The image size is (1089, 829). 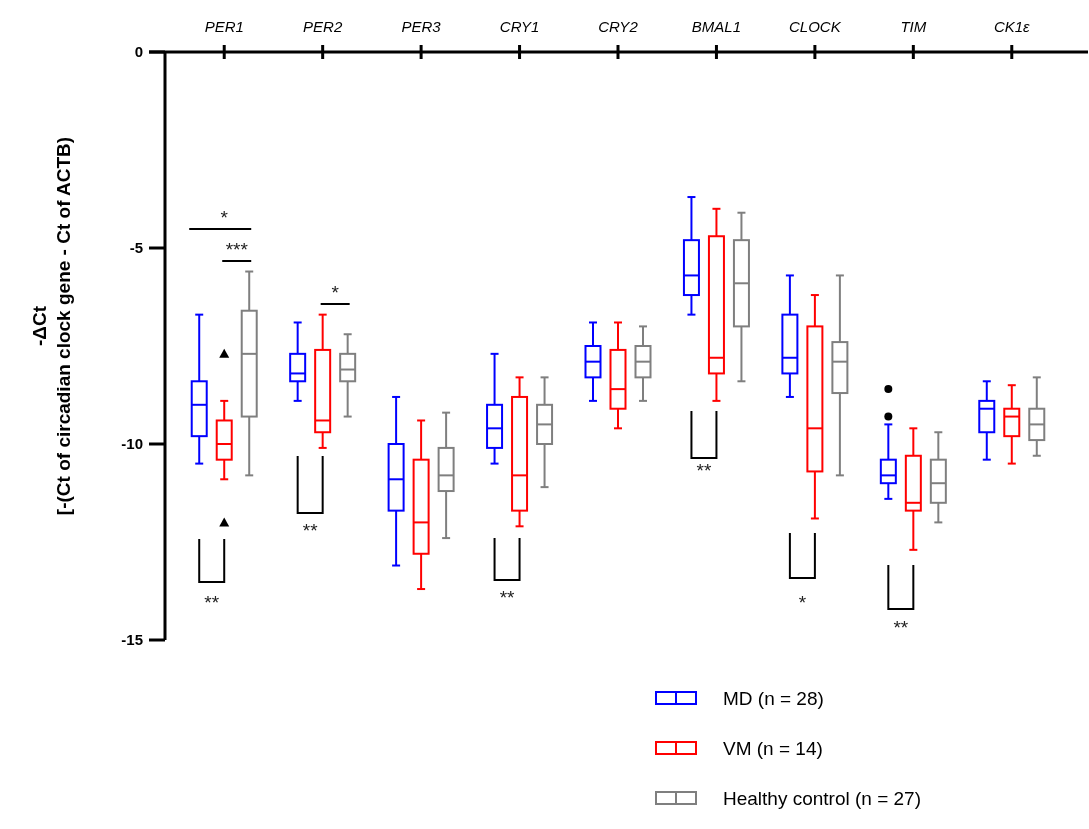 What do you see at coordinates (519, 26) in the screenshot?
I see `x-tick-label: CRY1` at bounding box center [519, 26].